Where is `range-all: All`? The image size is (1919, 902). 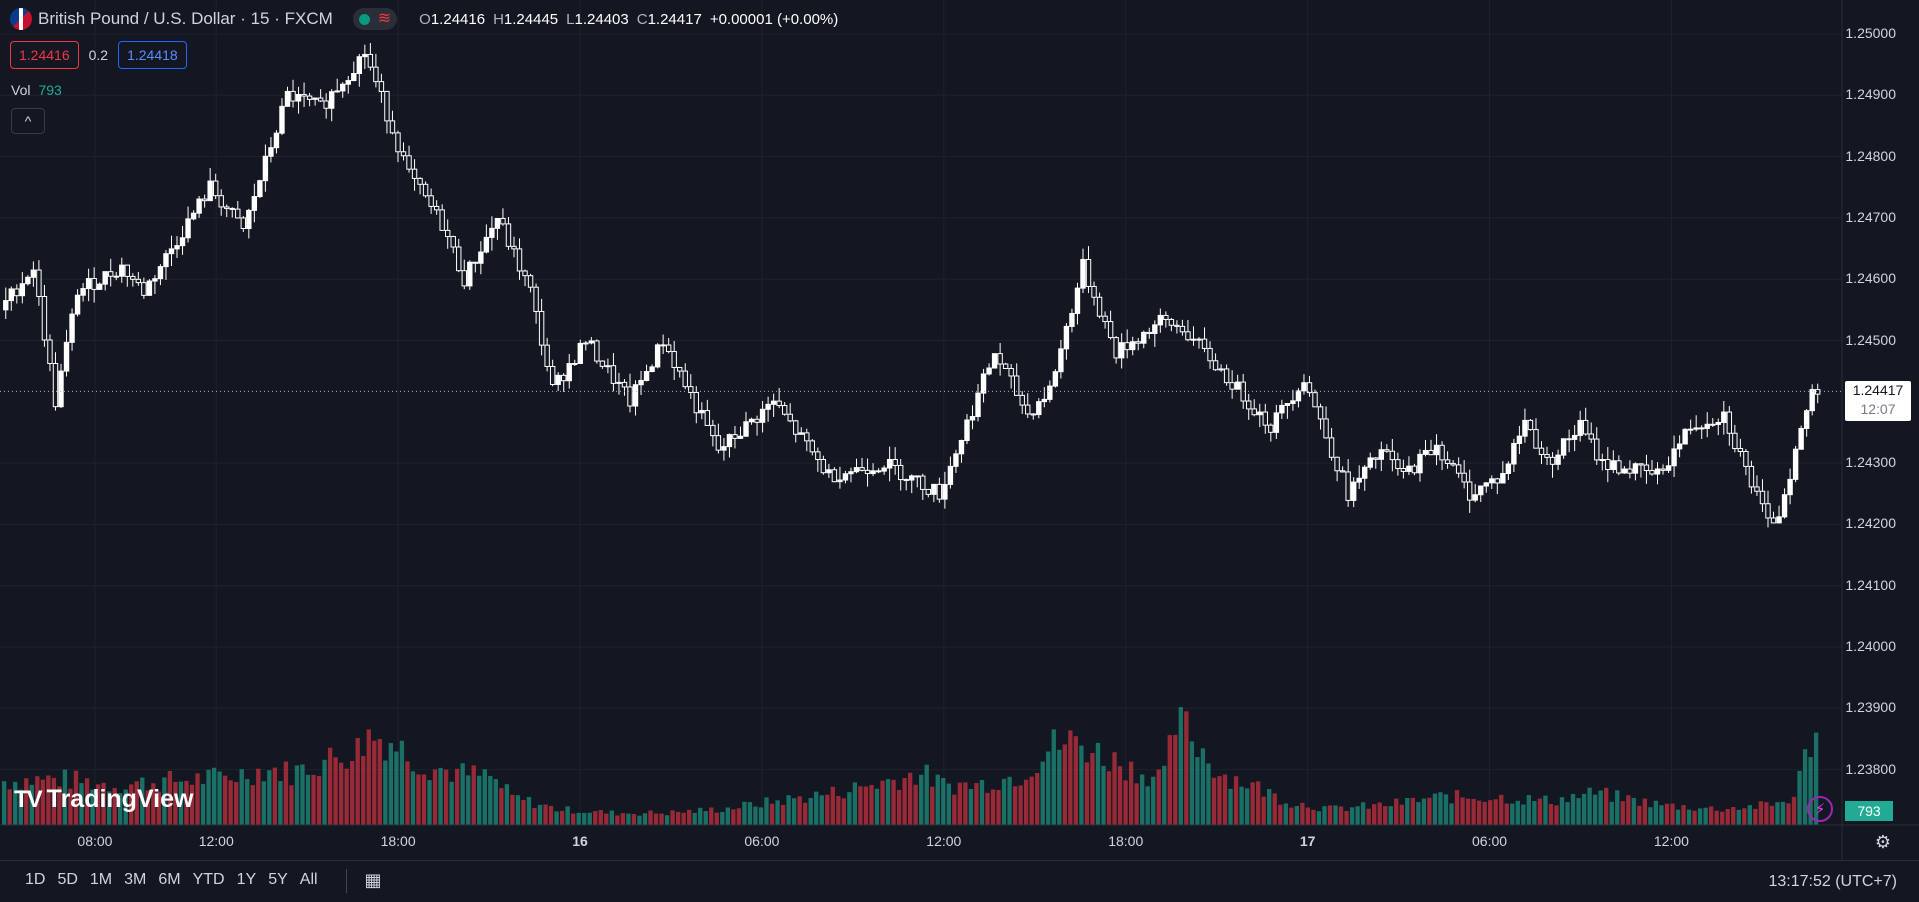 range-all: All is located at coordinates (308, 879).